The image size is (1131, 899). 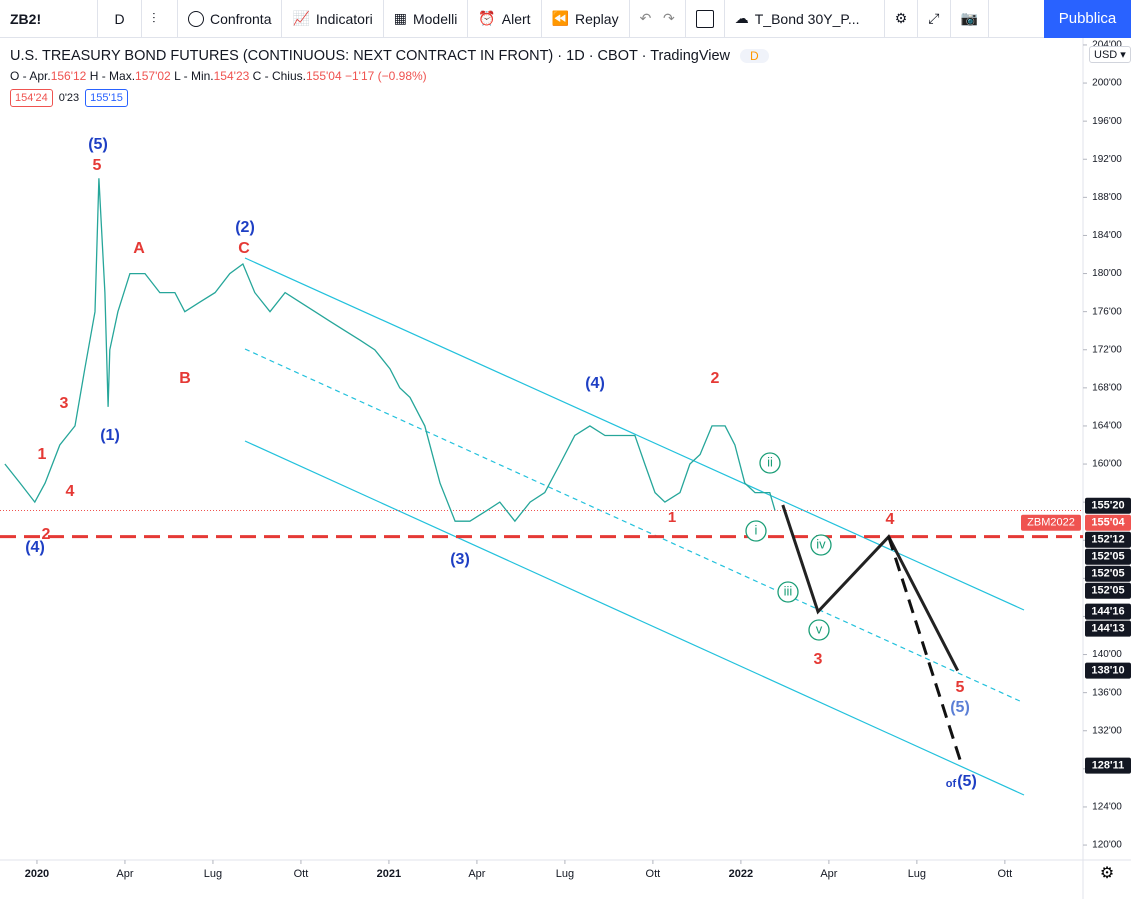 I want to click on compare-button: Confronta, so click(x=230, y=19).